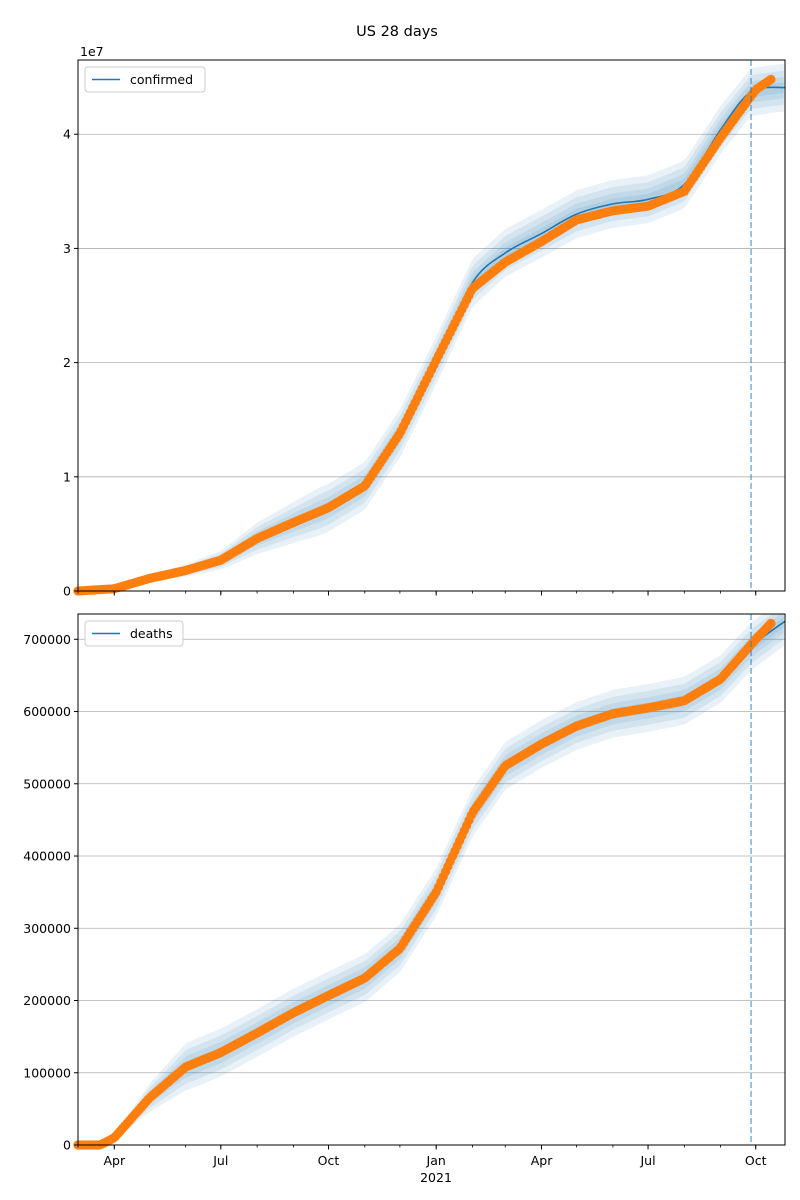 The height and width of the screenshot is (1200, 800). What do you see at coordinates (67, 476) in the screenshot?
I see `y-tick-label-1: 1` at bounding box center [67, 476].